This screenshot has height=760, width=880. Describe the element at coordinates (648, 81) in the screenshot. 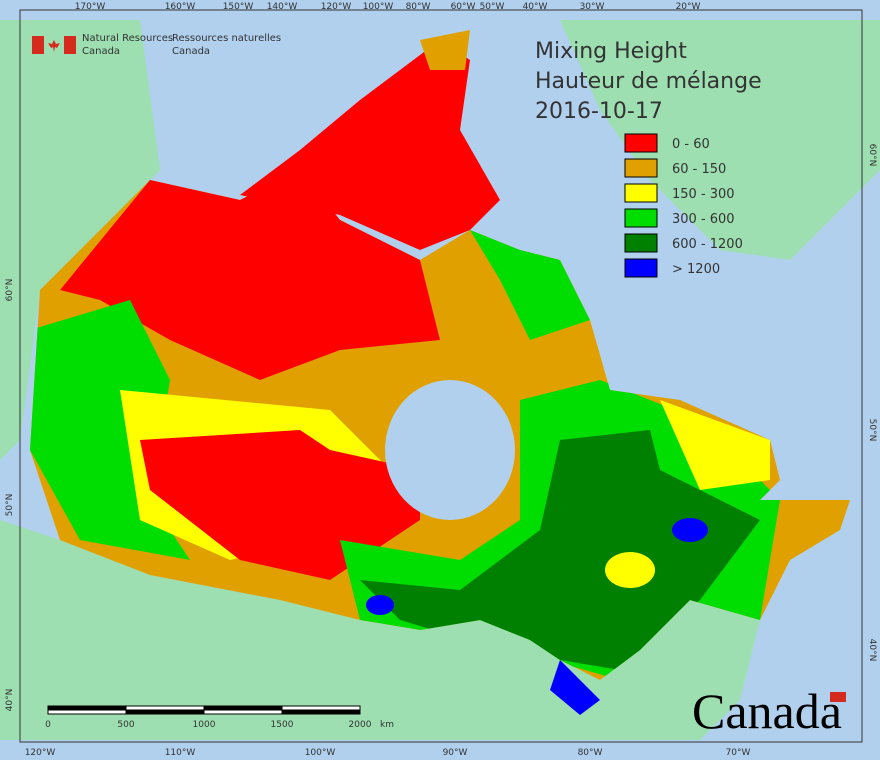

I see `title: Hauteur de mélange` at that location.